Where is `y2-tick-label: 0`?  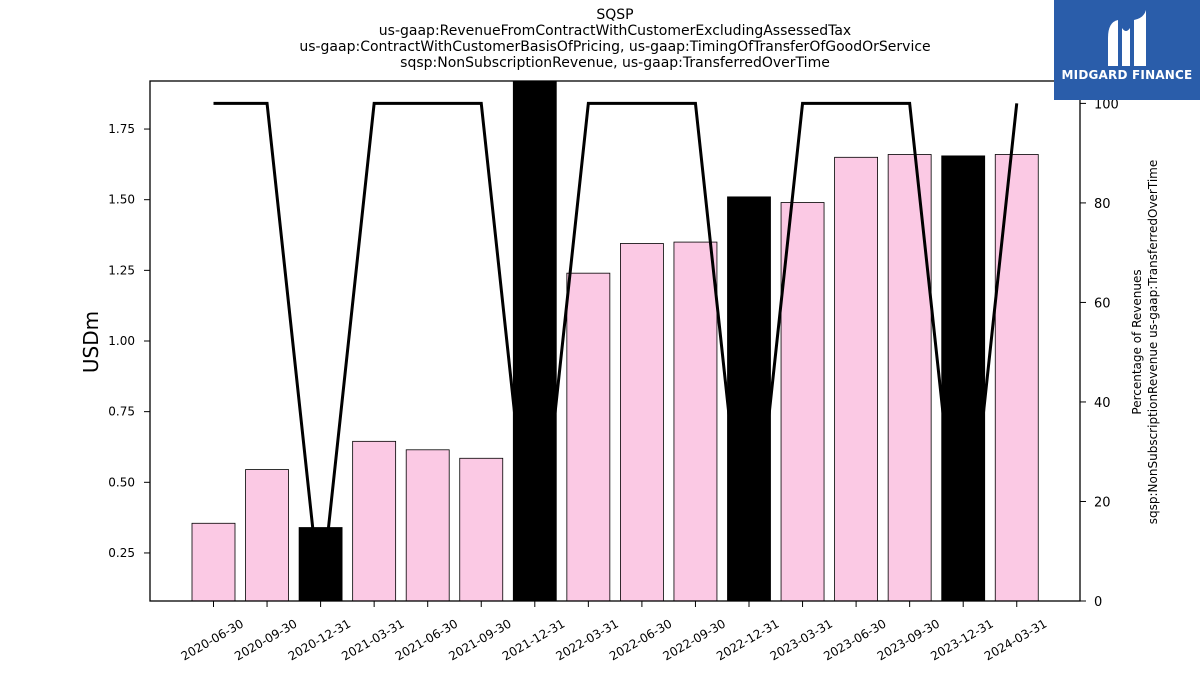 y2-tick-label: 0 is located at coordinates (1098, 602).